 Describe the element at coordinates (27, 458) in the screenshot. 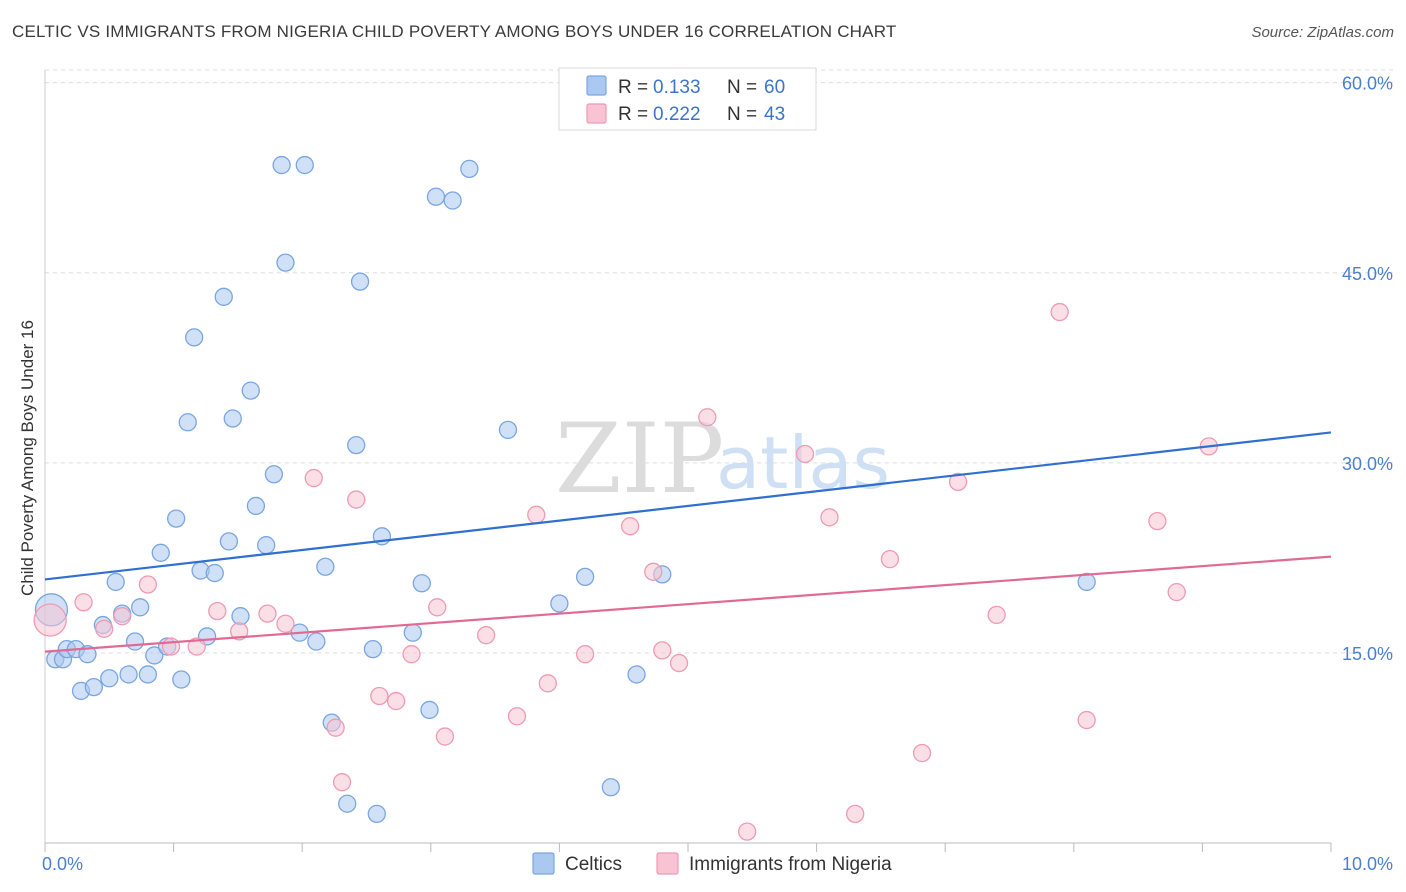

I see `y-axis-label: Child Poverty Among Boys Under 16` at that location.